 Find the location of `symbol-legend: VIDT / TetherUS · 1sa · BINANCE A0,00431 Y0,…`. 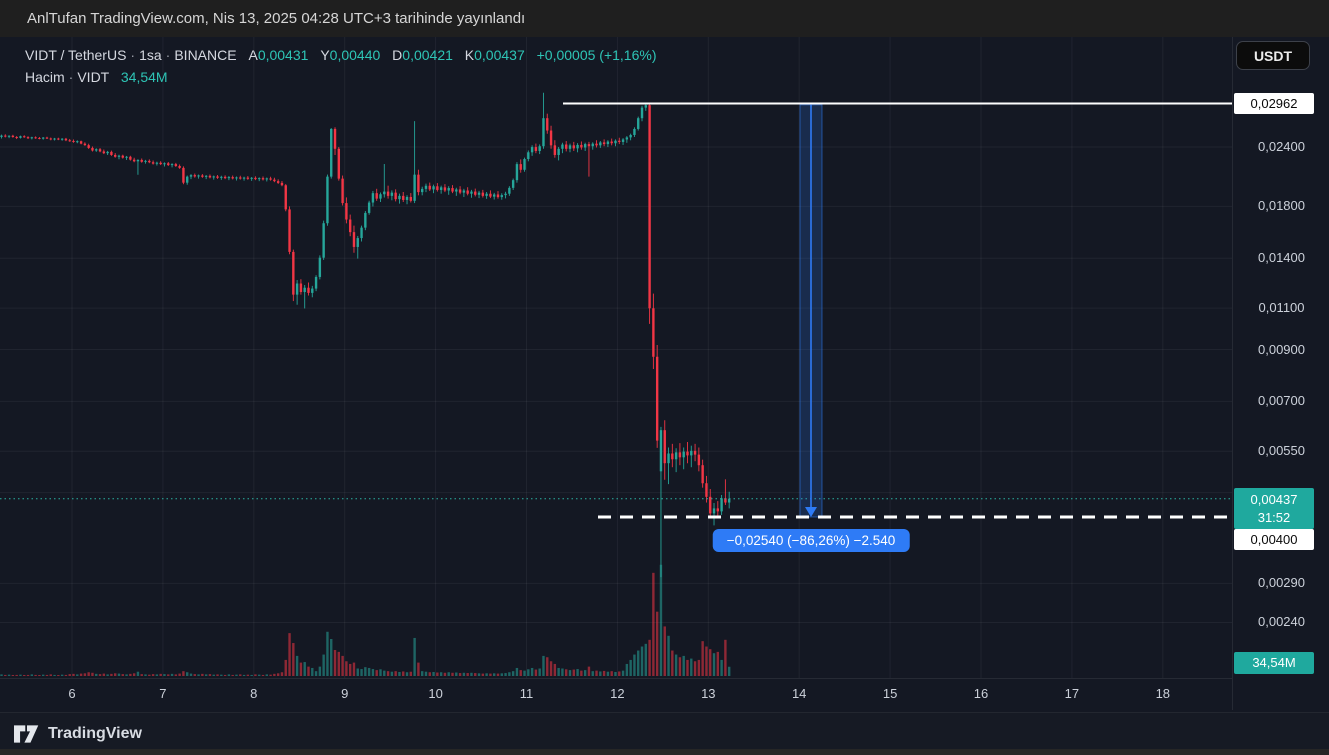

symbol-legend: VIDT / TetherUS · 1sa · BINANCE A0,00431 Y0,… is located at coordinates (341, 66).